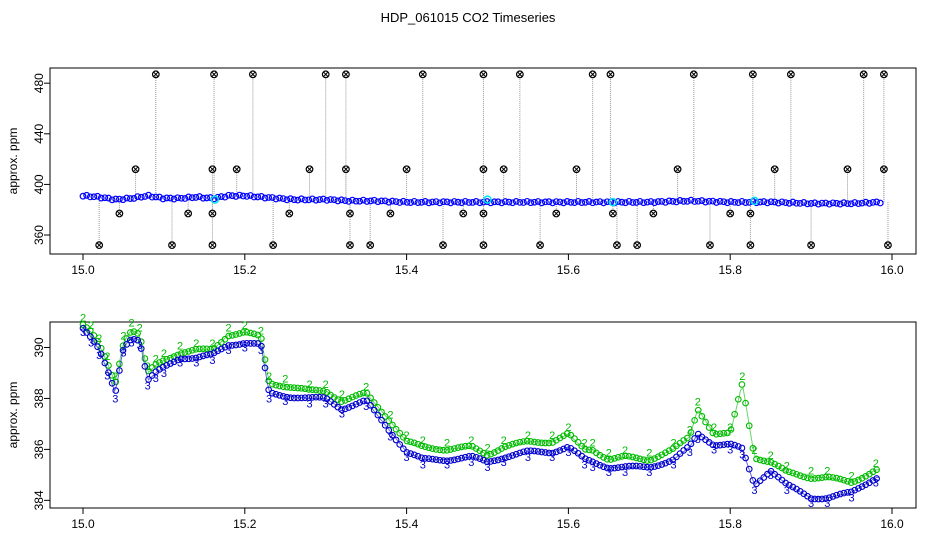 The image size is (936, 540). What do you see at coordinates (407, 270) in the screenshot?
I see `x-tick-label: 15.4` at bounding box center [407, 270].